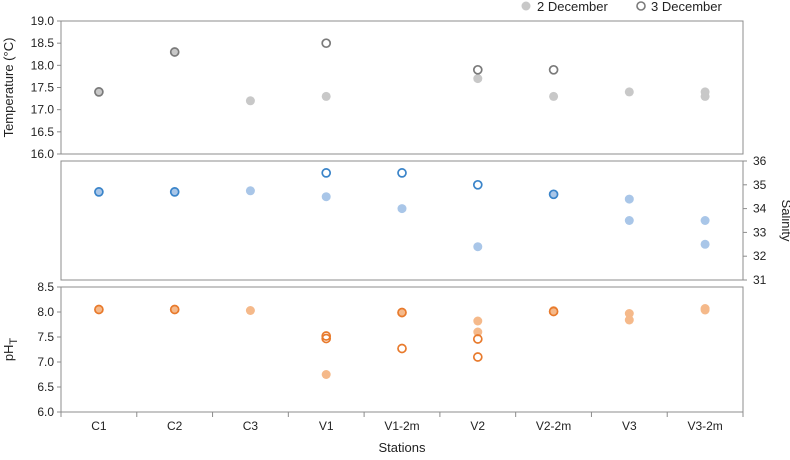 Image resolution: width=790 pixels, height=460 pixels. I want to click on y-tick-label-salinity: 33, so click(760, 232).